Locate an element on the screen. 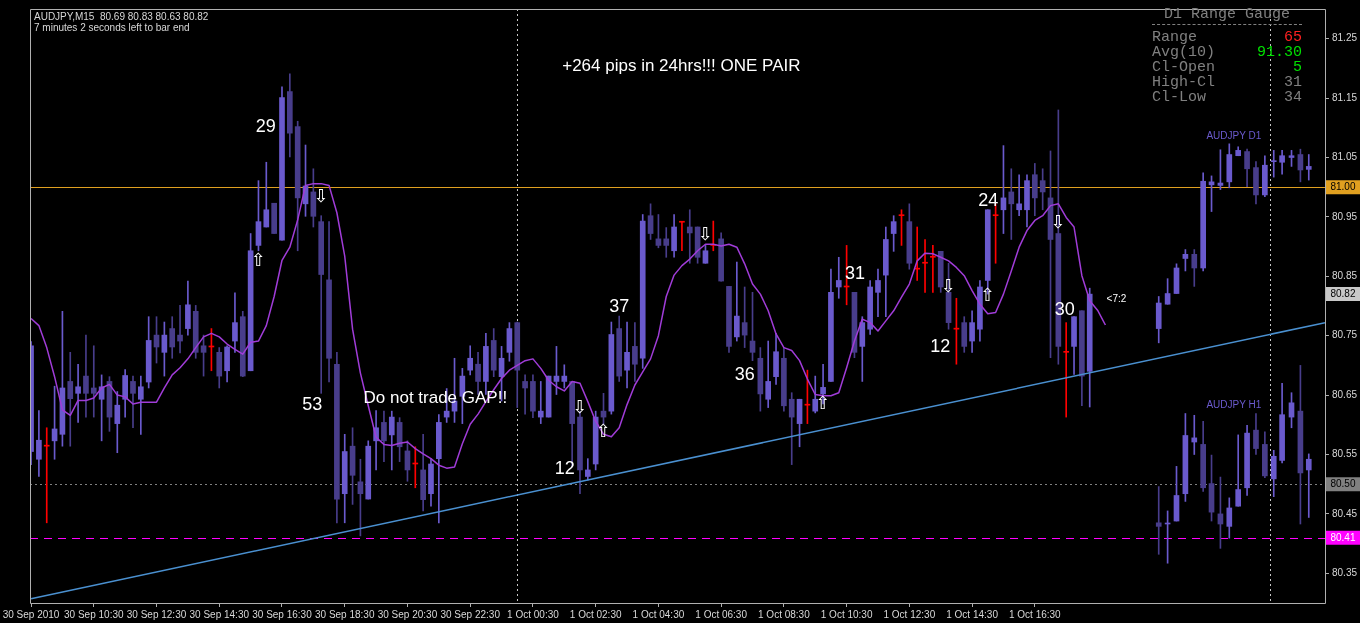 The height and width of the screenshot is (623, 1360). x-tick-label: 30 Sep 14:30 is located at coordinates (219, 614).